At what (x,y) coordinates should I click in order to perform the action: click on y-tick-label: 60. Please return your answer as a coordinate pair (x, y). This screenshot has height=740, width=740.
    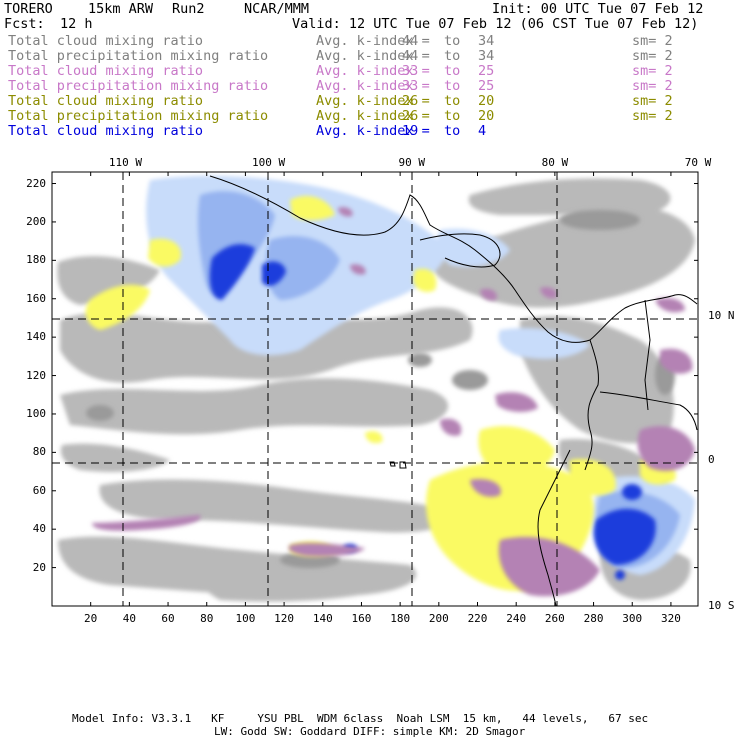
    Looking at the image, I should click on (39, 490).